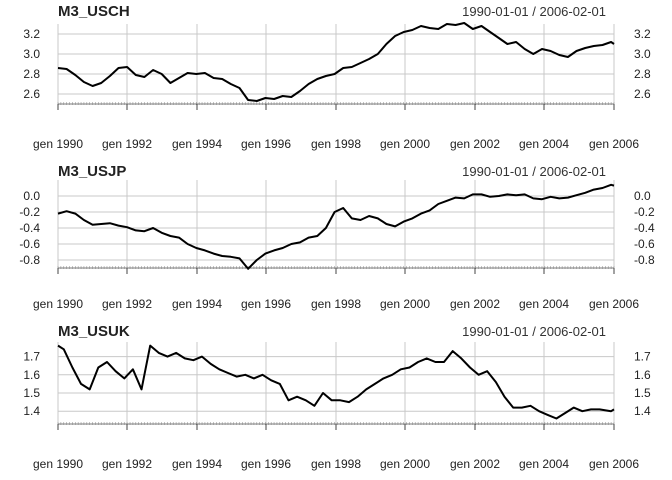  Describe the element at coordinates (642, 196) in the screenshot. I see `y-tick-label-right: 0.0` at that location.